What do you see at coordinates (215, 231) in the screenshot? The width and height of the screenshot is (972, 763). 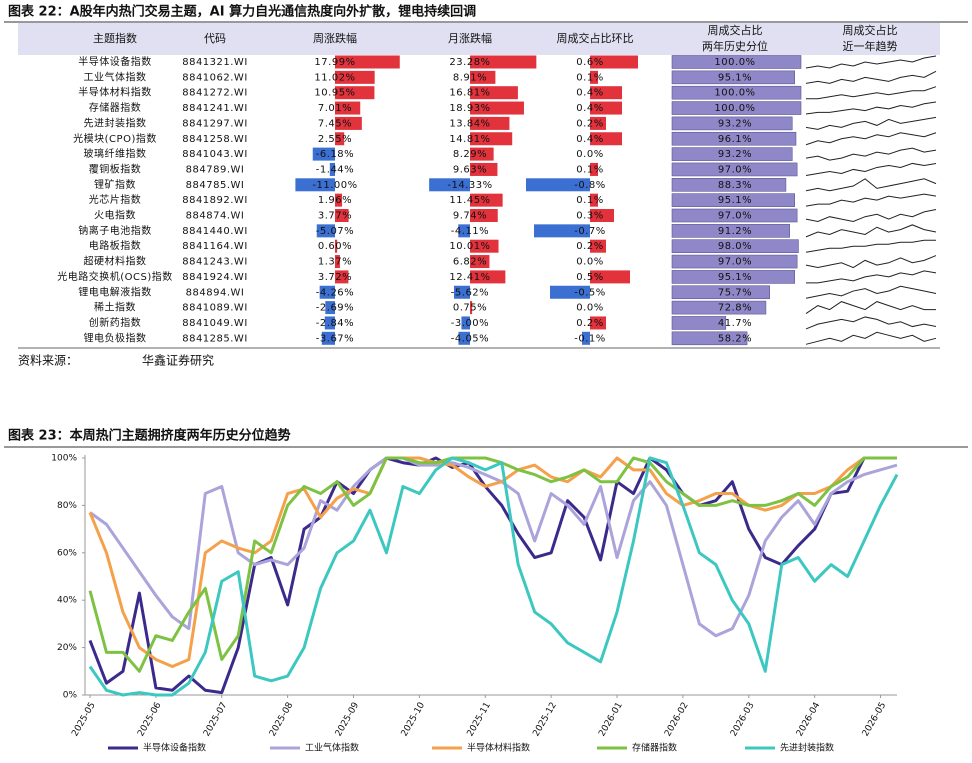 I see `index-code: 8841440.WI` at bounding box center [215, 231].